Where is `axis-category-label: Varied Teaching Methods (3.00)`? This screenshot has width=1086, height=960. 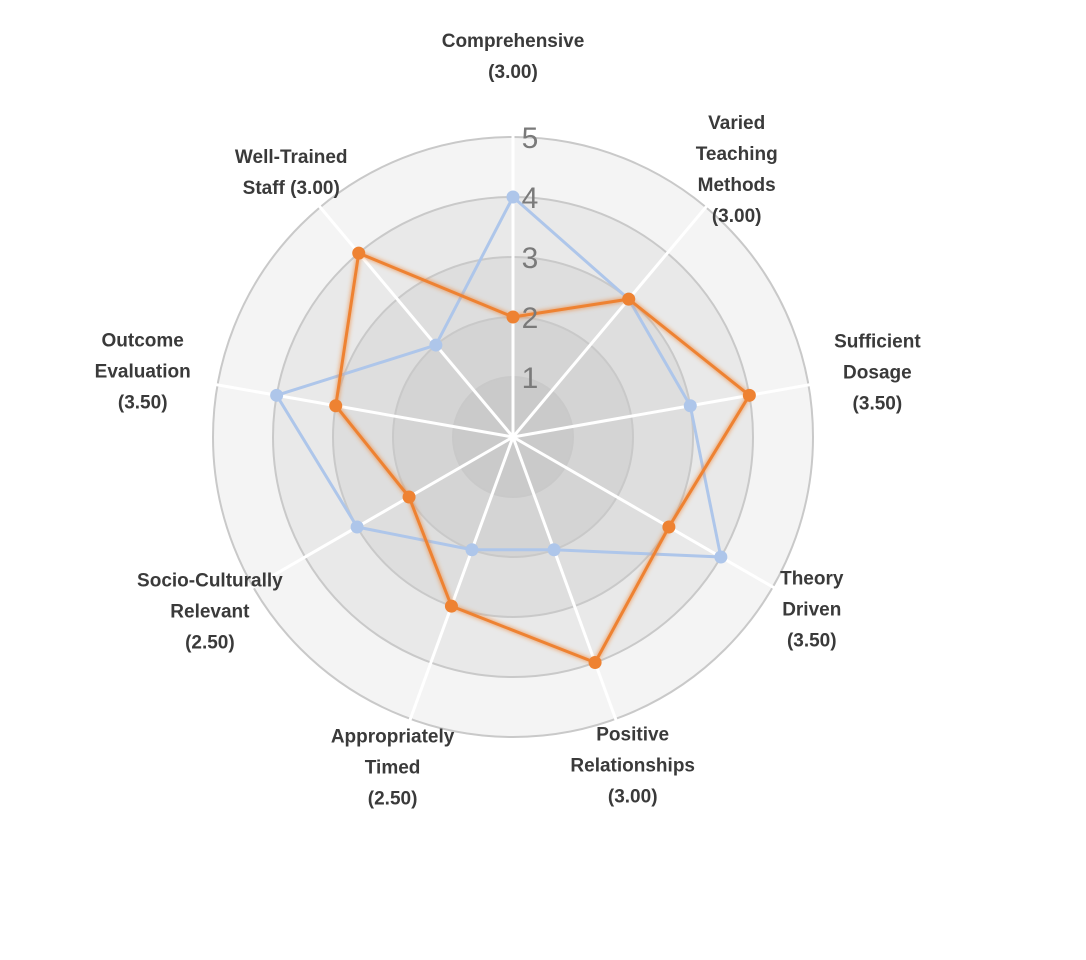
axis-category-label: Varied Teaching Methods (3.00) is located at coordinates (736, 170).